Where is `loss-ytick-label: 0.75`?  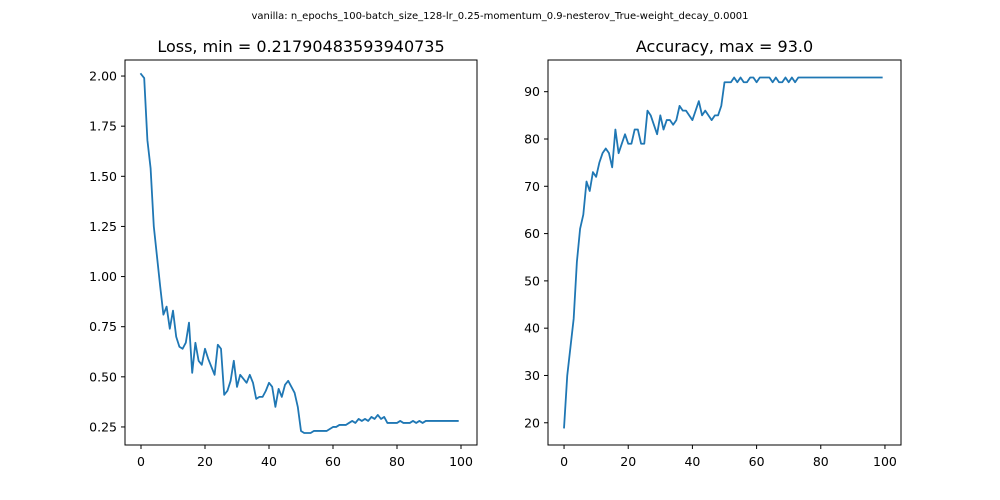 loss-ytick-label: 0.75 is located at coordinates (103, 326).